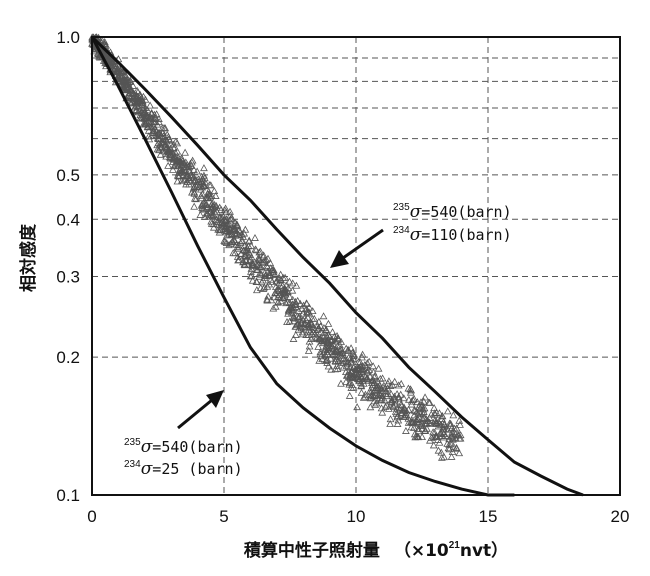 The width and height of the screenshot is (650, 576). What do you see at coordinates (416, 235) in the screenshot?
I see `annotation-upper-sym2: σ` at bounding box center [416, 235].